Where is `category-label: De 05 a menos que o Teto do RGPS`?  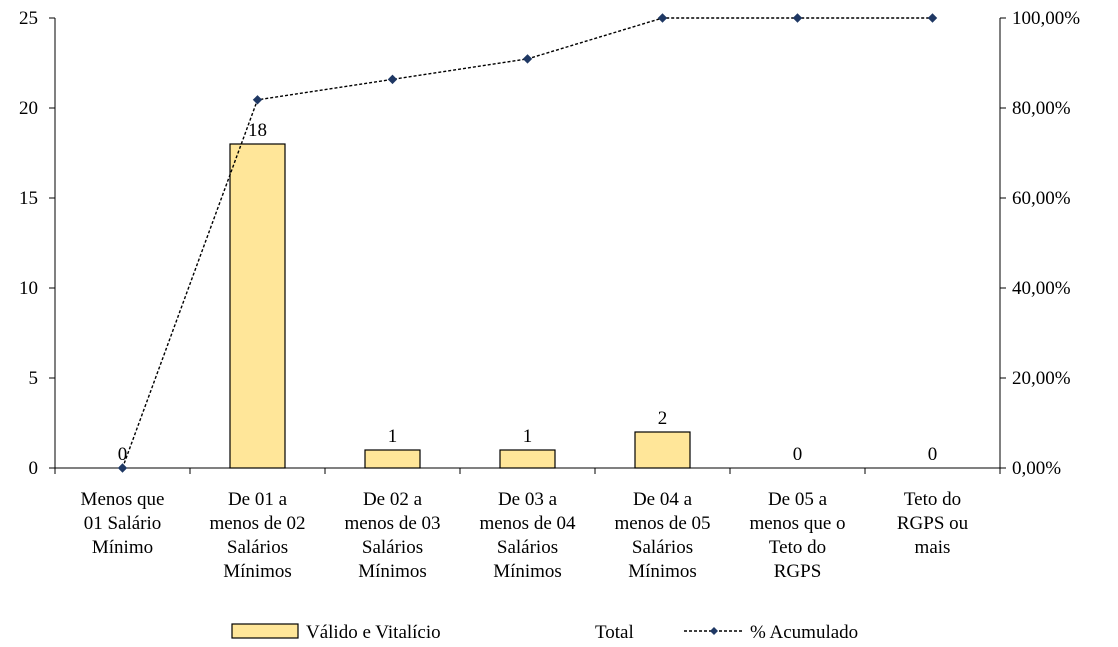
category-label: De 05 a menos que o Teto do RGPS is located at coordinates (797, 535).